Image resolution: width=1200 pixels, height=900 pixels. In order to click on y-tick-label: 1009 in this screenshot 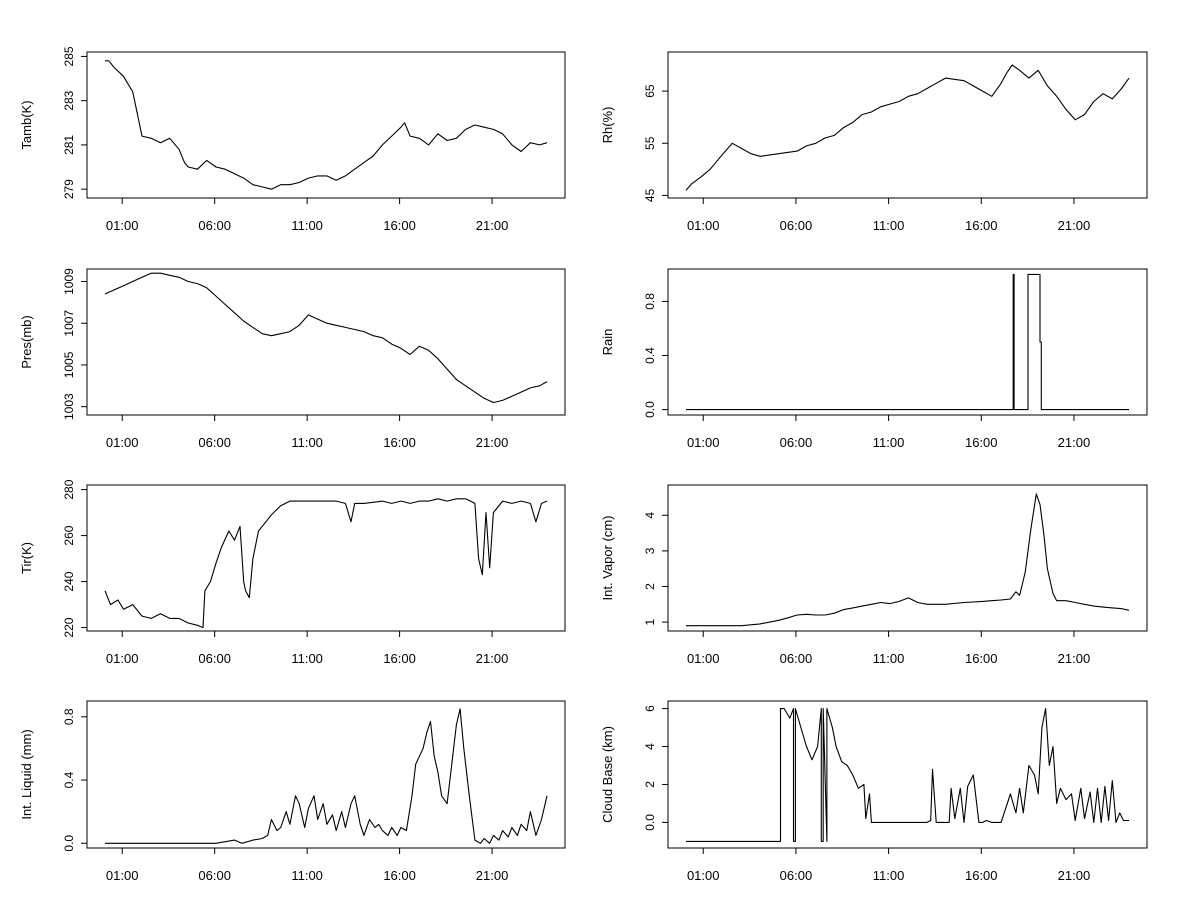, I will do `click(69, 281)`.